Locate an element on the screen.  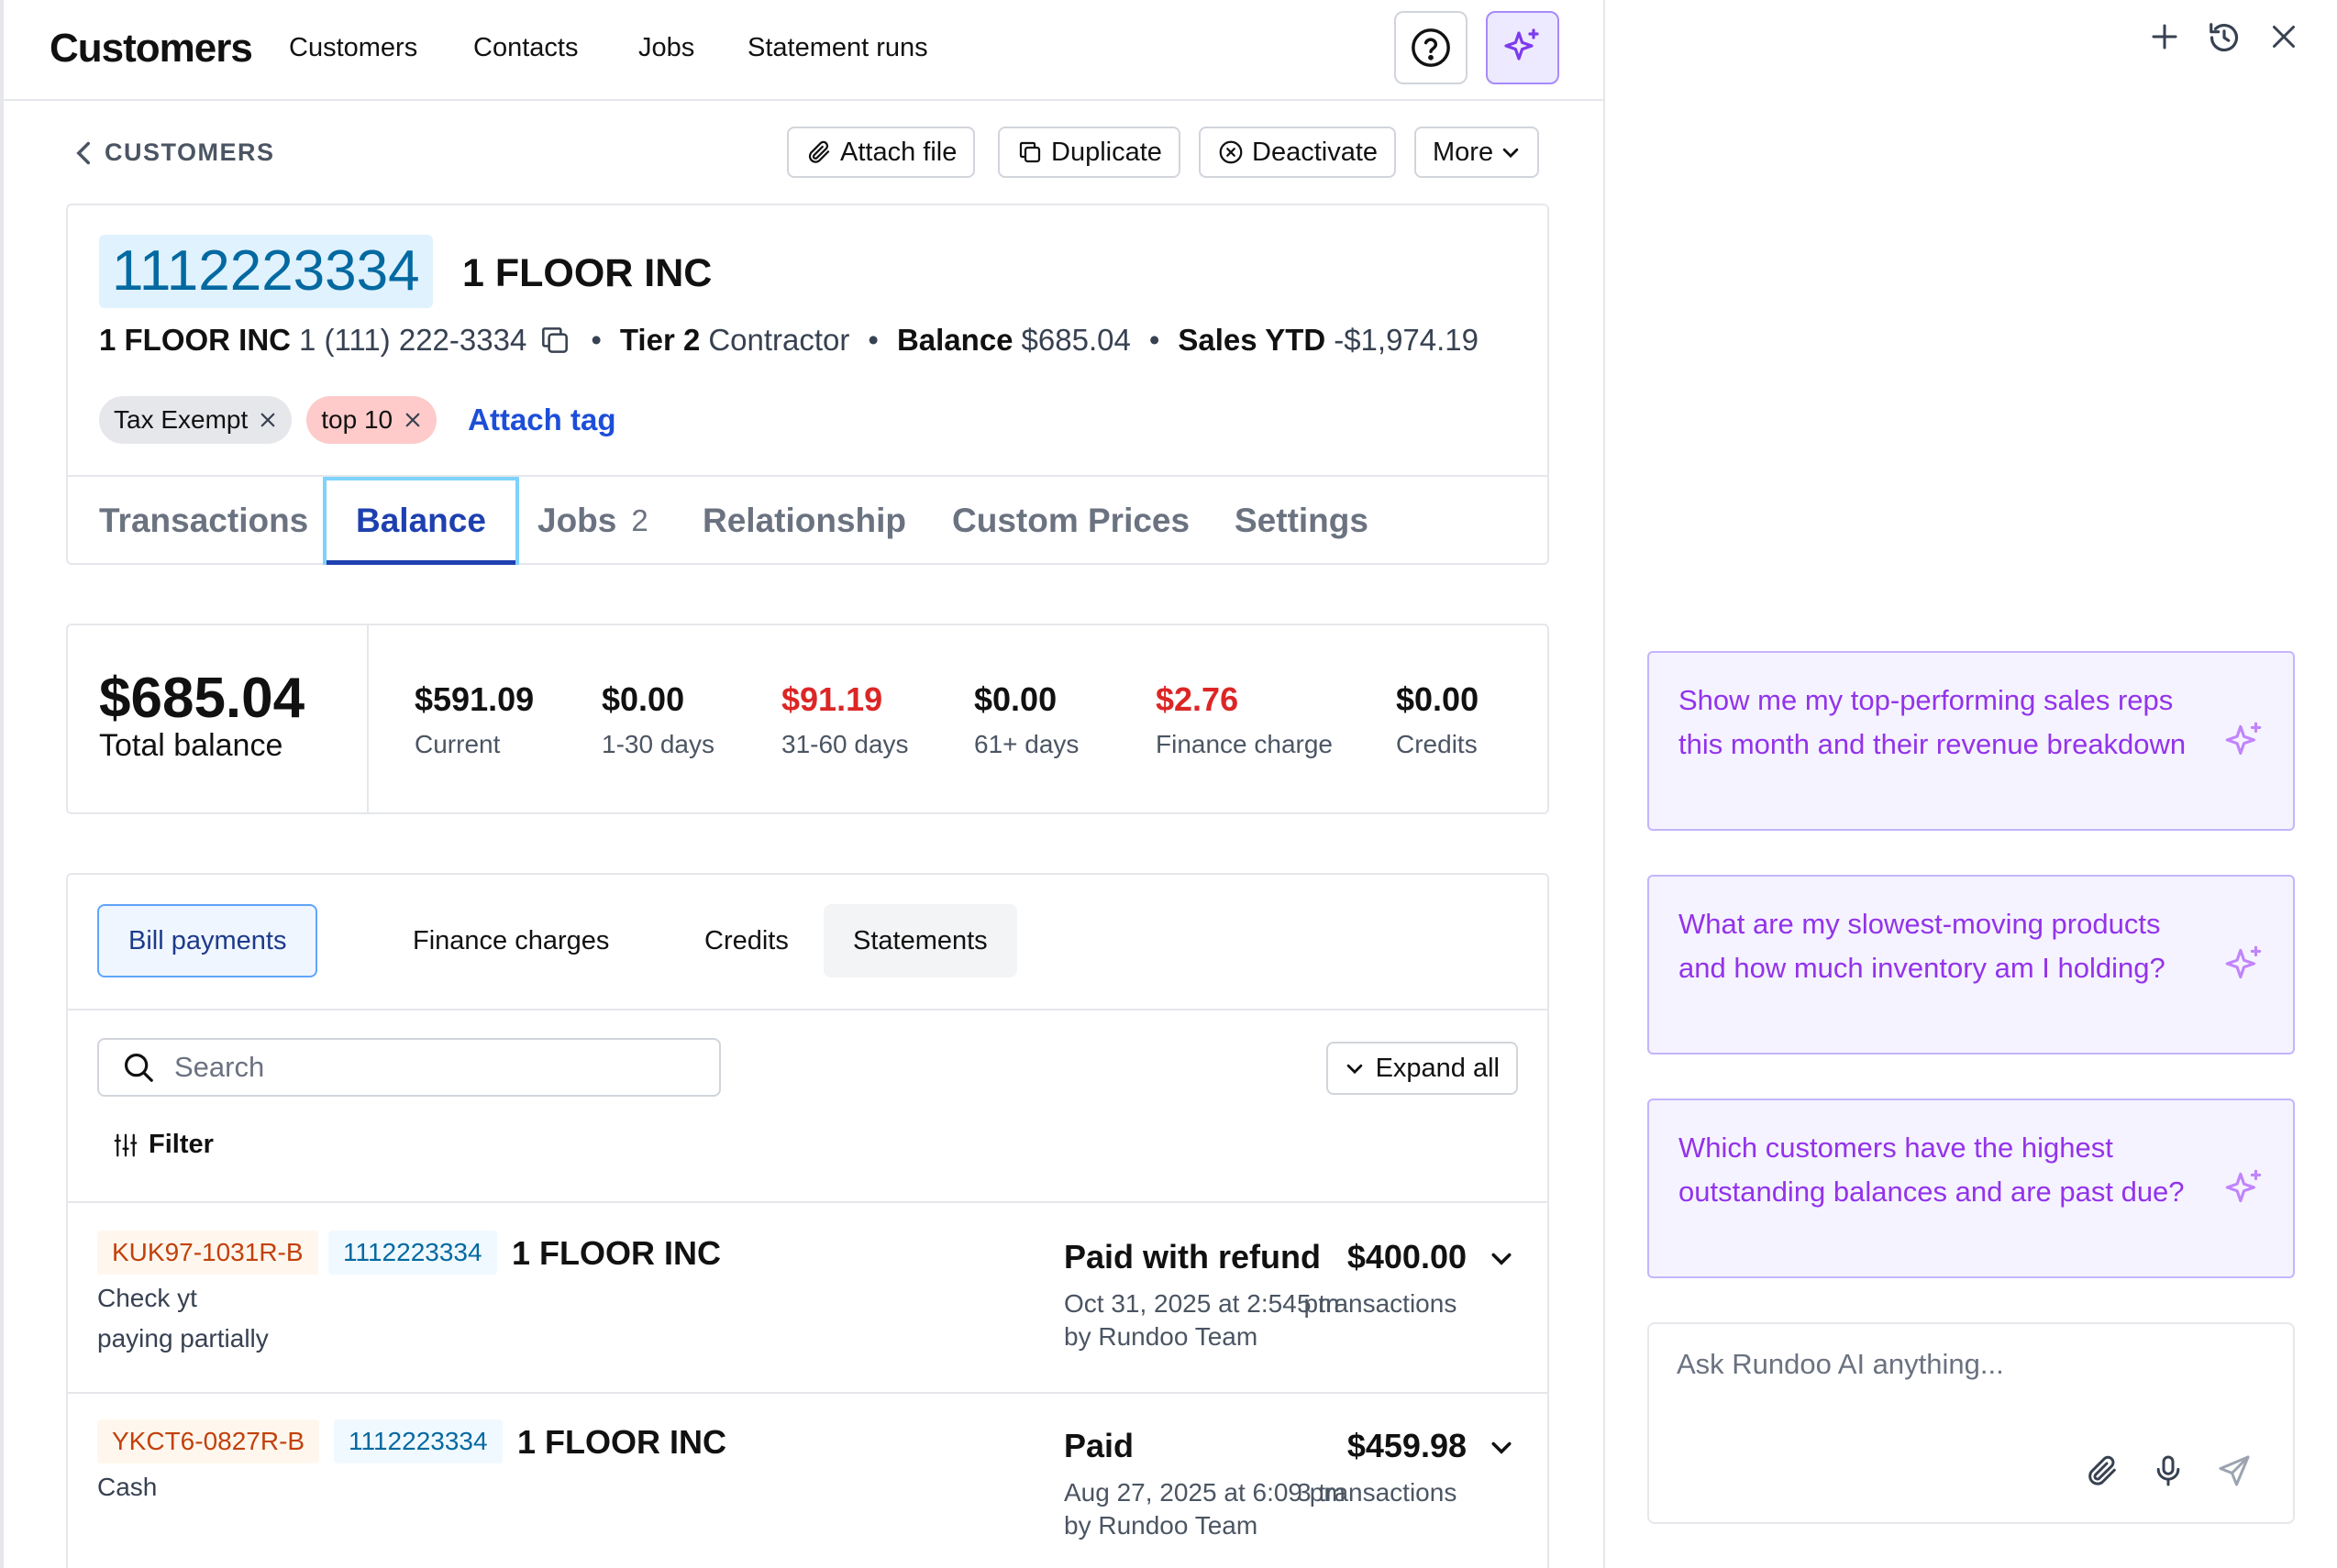
history-icon is located at coordinates (2224, 38).